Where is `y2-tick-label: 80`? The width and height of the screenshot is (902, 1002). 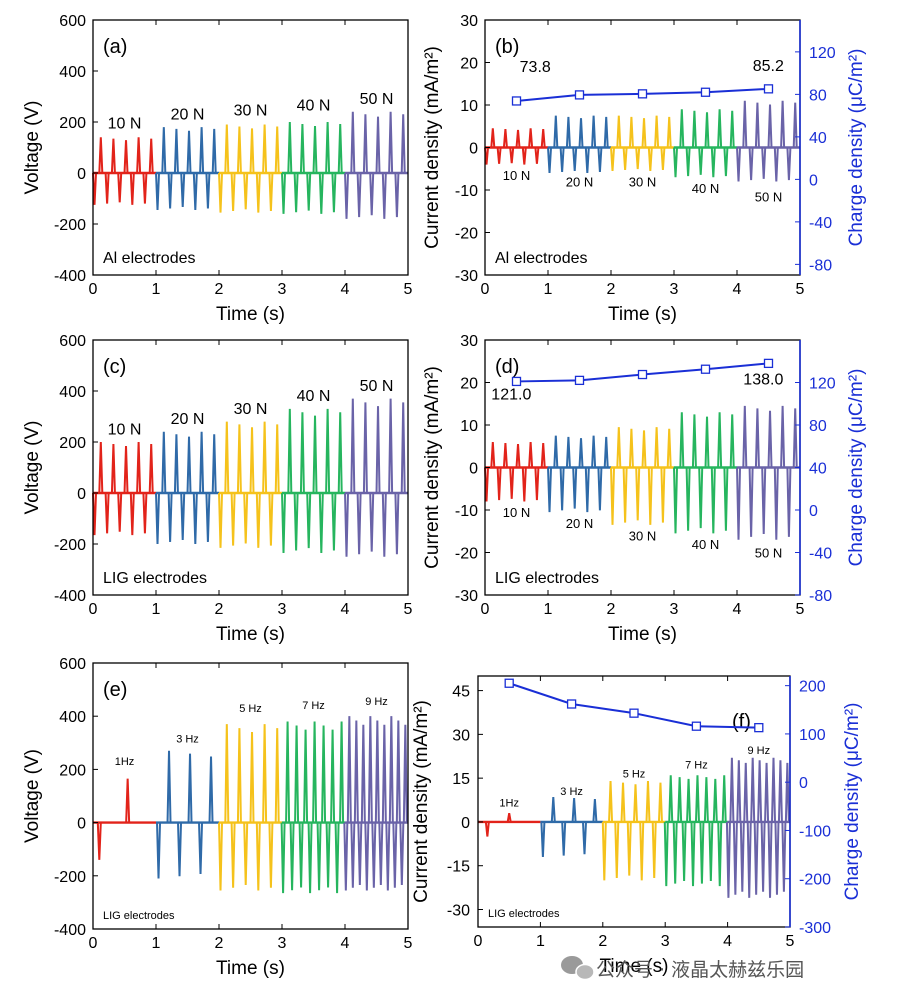 y2-tick-label: 80 is located at coordinates (818, 95).